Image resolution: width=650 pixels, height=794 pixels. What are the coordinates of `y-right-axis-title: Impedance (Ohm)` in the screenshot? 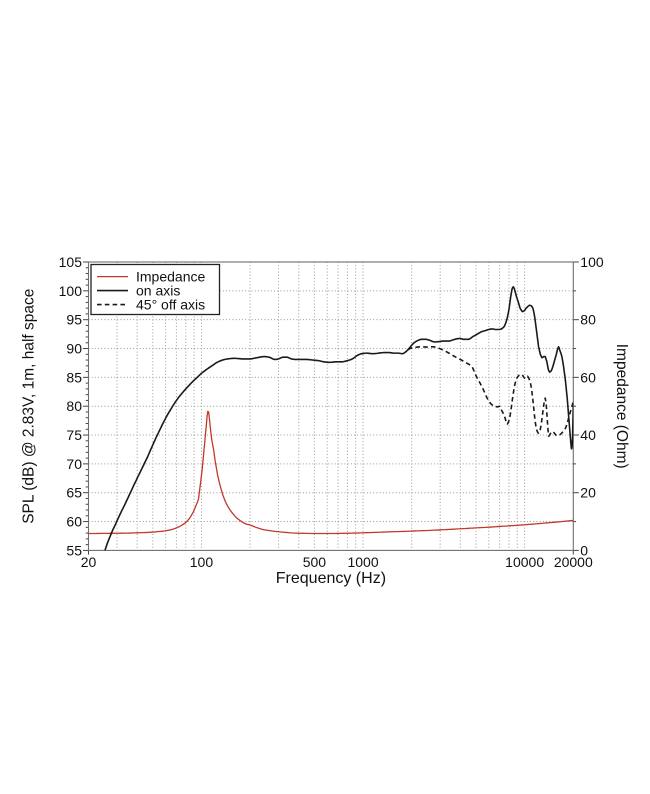 It's located at (621, 406).